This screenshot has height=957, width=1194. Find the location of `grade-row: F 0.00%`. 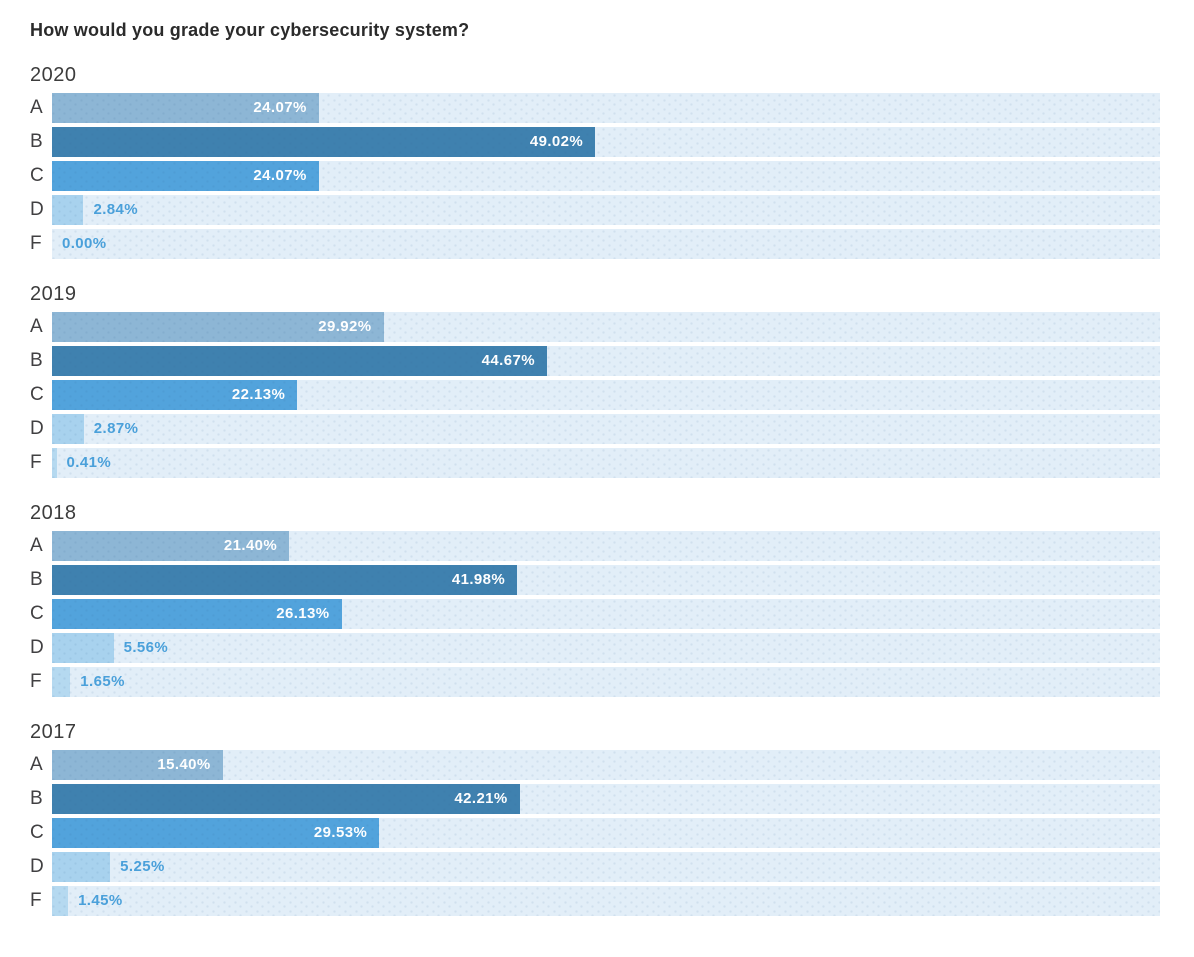

grade-row: F 0.00% is located at coordinates (595, 243).